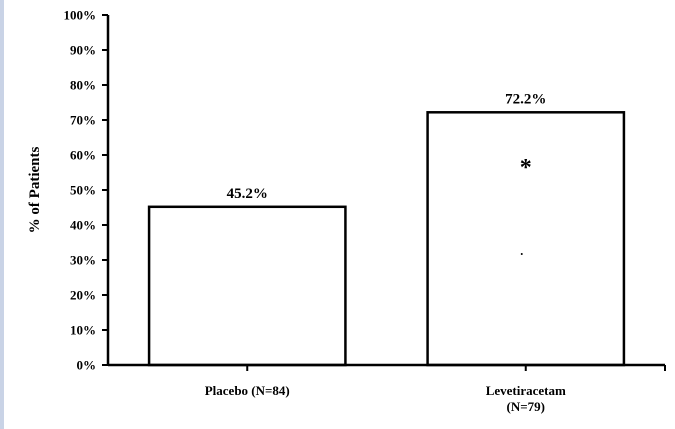  I want to click on data-label: 45.2%, so click(247, 194).